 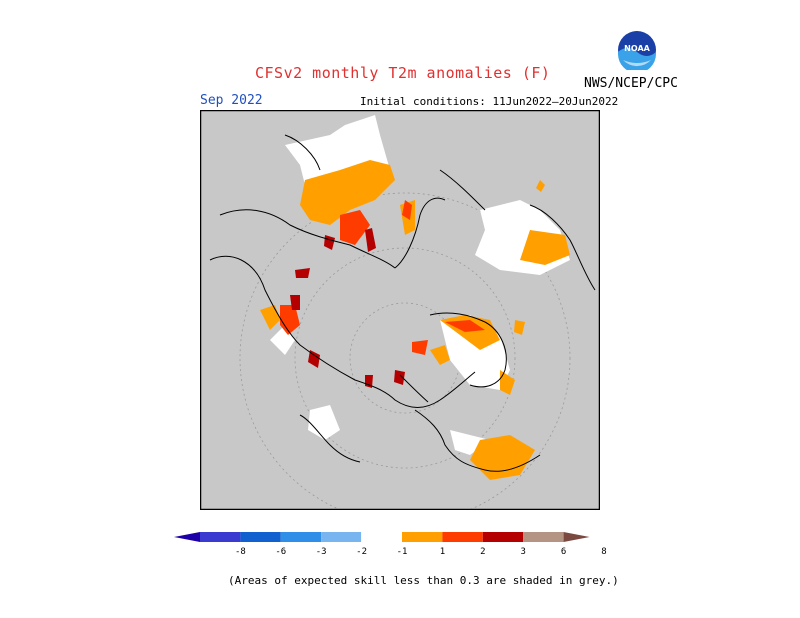 What do you see at coordinates (187, 537) in the screenshot?
I see `legend-arrow-low` at bounding box center [187, 537].